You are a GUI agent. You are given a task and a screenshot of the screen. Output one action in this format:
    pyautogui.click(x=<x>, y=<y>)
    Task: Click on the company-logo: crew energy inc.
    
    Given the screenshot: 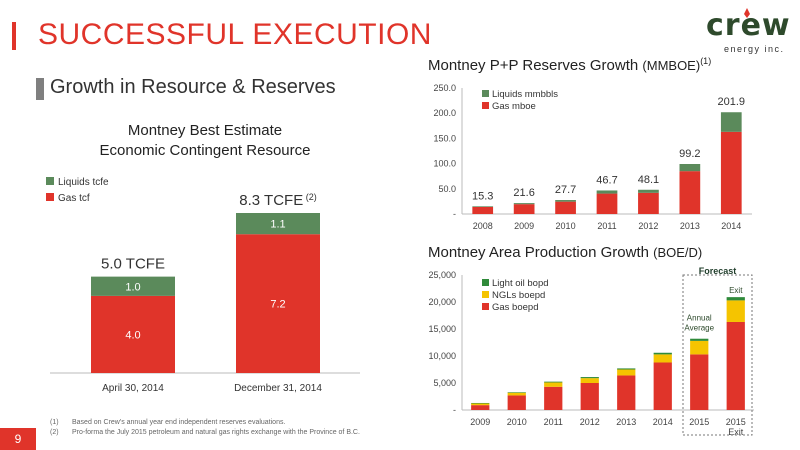 What is the action you would take?
    pyautogui.click(x=749, y=32)
    